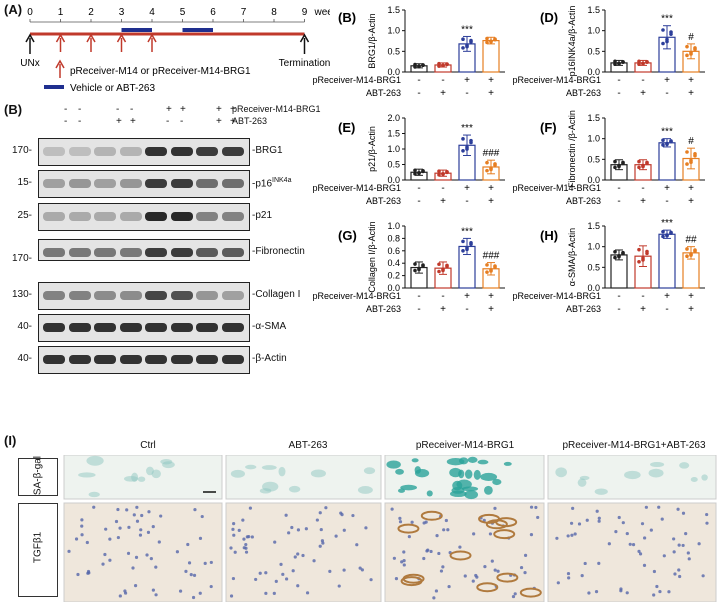 This screenshot has width=720, height=602. What do you see at coordinates (549, 17) in the screenshot?
I see `chart-letter: (D)` at bounding box center [549, 17].